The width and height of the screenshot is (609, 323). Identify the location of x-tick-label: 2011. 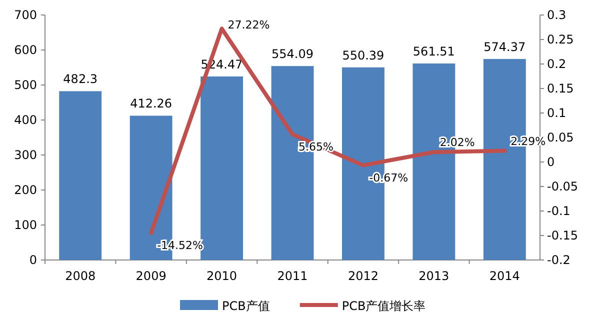
(292, 276).